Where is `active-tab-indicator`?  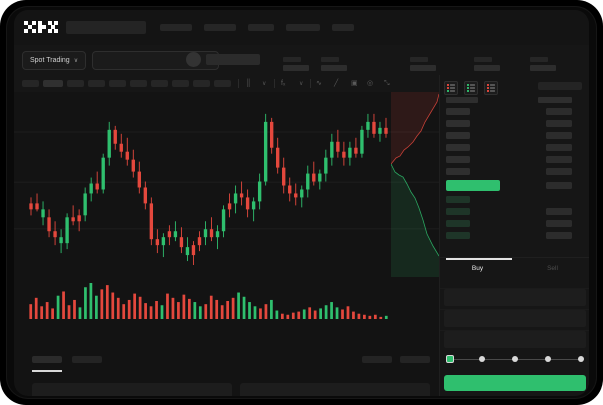
active-tab-indicator is located at coordinates (47, 371).